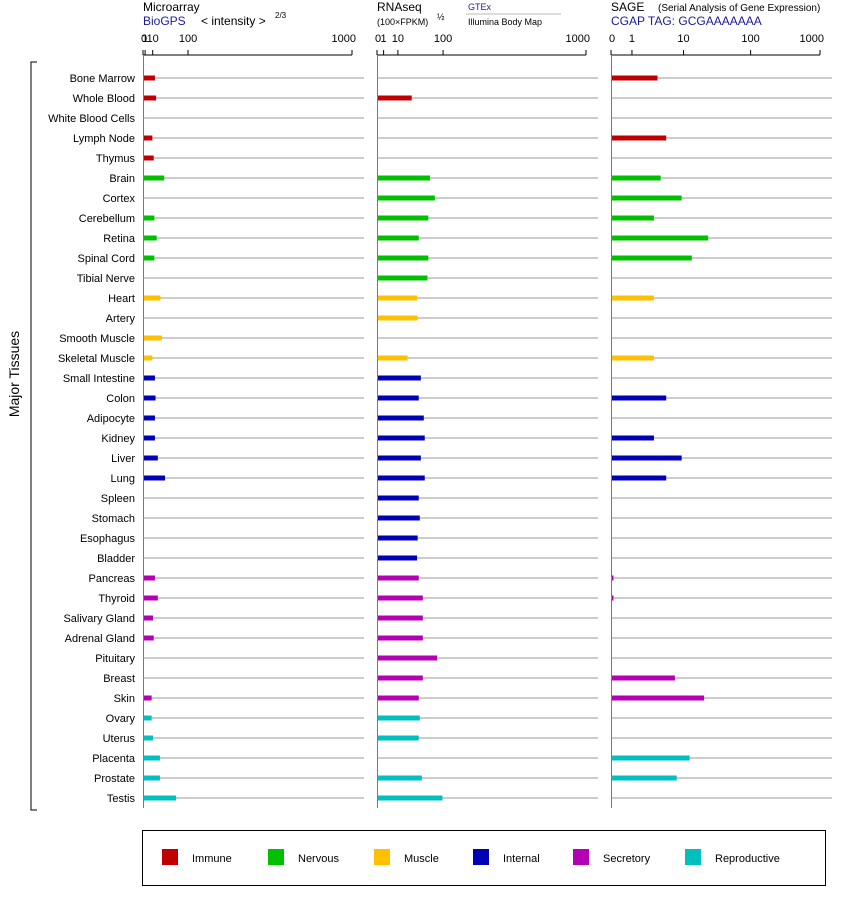 This screenshot has height=900, width=842. I want to click on tissue-label: Uterus, so click(119, 739).